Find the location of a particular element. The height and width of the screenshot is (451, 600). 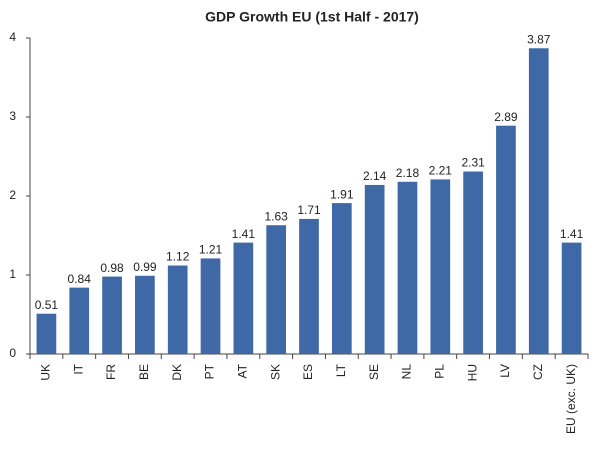

x-tick-label: UK is located at coordinates (46, 372).